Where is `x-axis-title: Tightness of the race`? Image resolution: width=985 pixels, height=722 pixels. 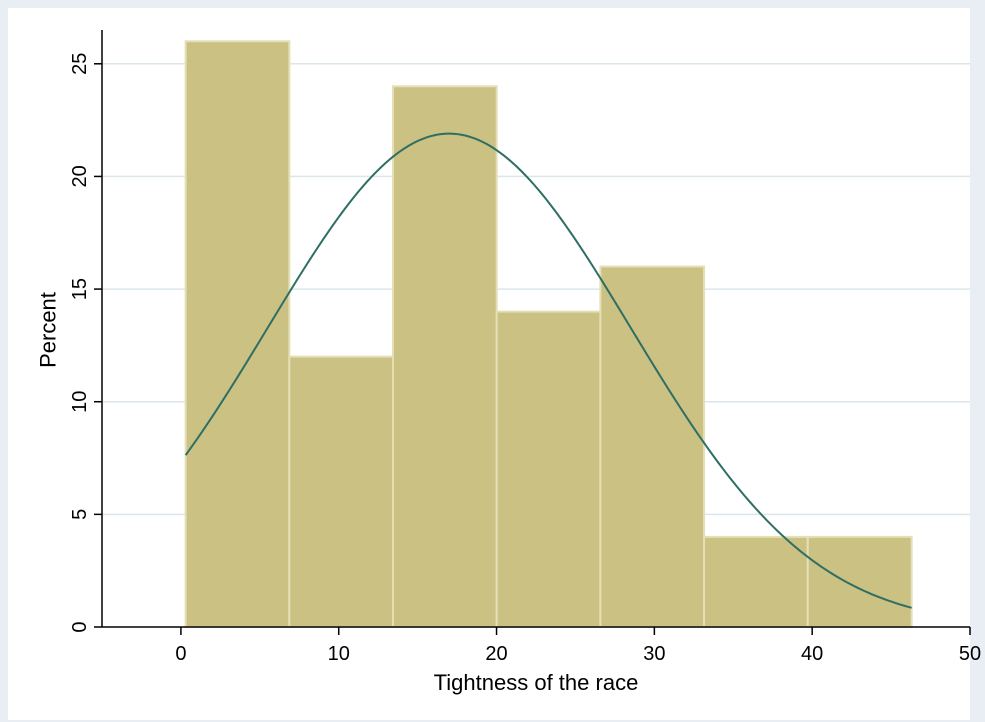
x-axis-title: Tightness of the race is located at coordinates (536, 682).